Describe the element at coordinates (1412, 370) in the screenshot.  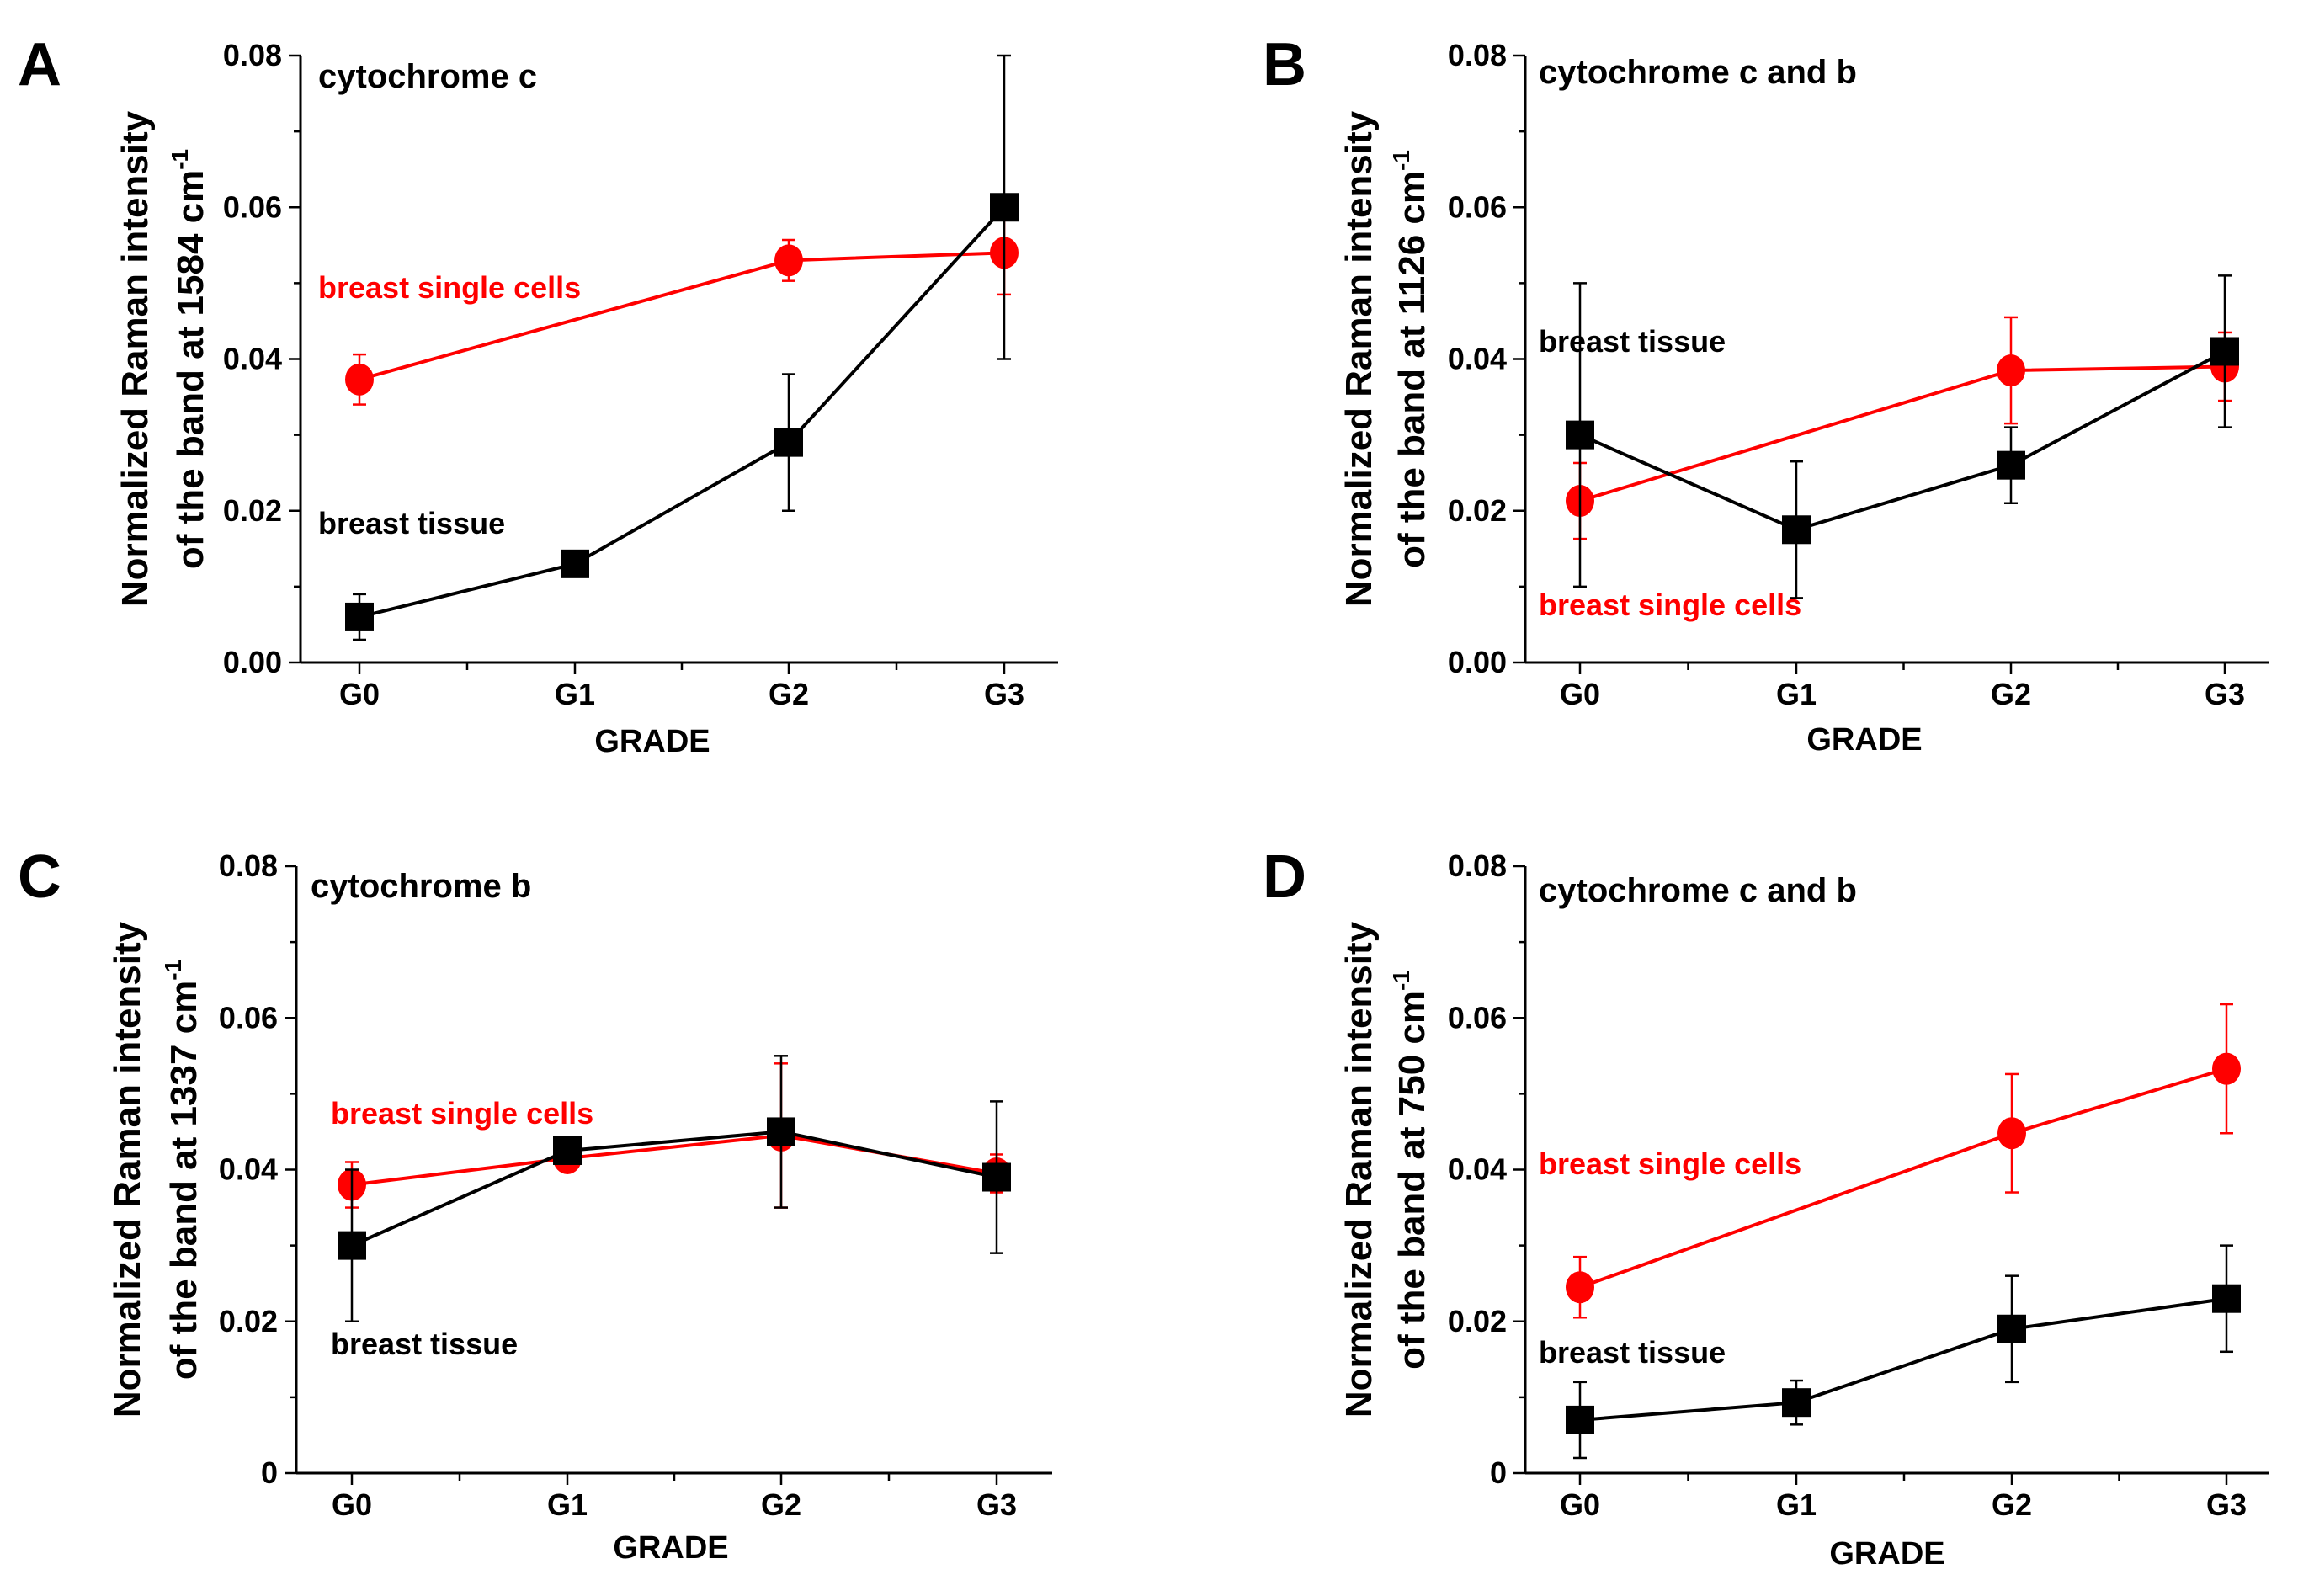
I see `y-axis-title-text: of the band at 1126 cm` at that location.